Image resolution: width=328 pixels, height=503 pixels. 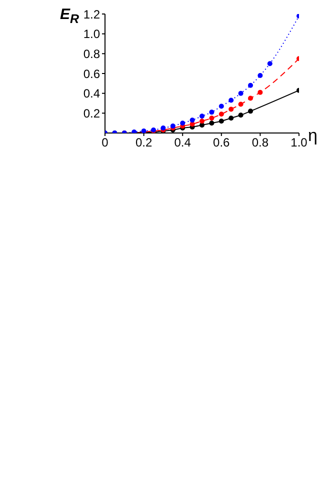 What do you see at coordinates (260, 143) in the screenshot?
I see `x-tick-label: 0.8` at bounding box center [260, 143].